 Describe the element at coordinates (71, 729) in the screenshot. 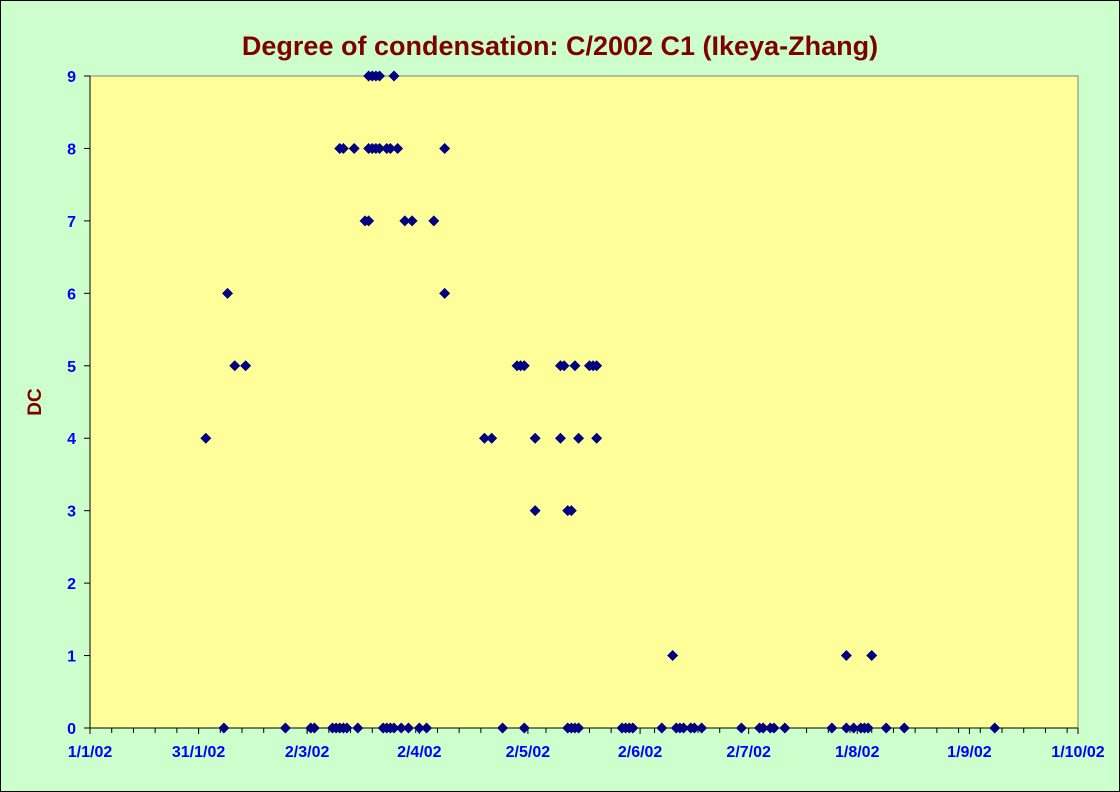

I see `y-tick-label: 0` at that location.